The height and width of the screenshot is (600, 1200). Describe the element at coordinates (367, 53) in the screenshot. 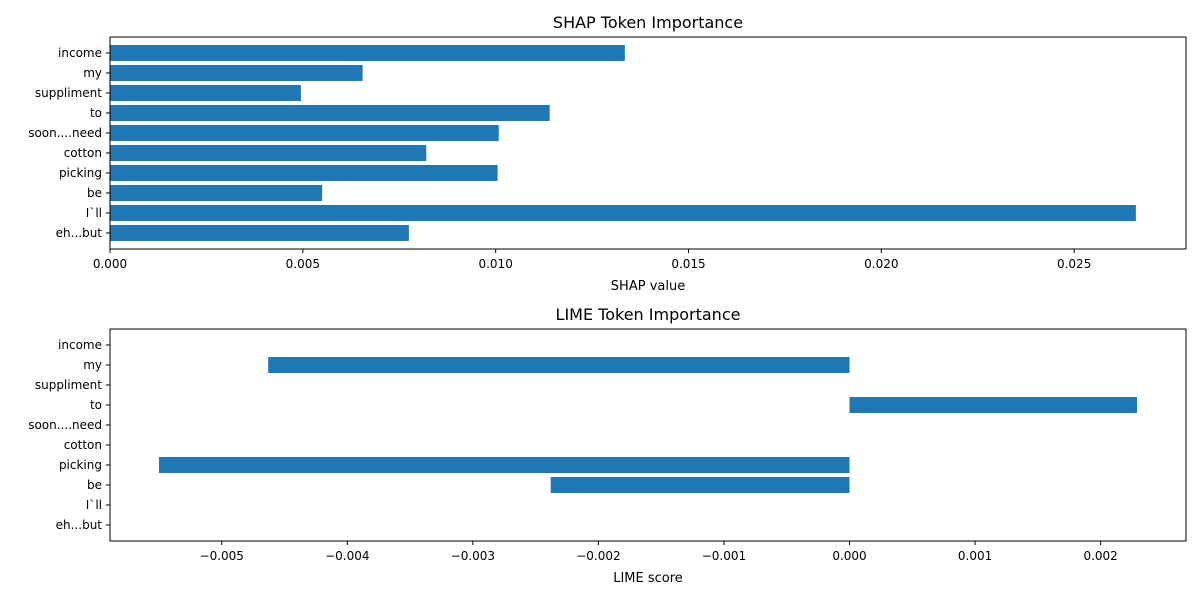

I see `bar-income` at that location.